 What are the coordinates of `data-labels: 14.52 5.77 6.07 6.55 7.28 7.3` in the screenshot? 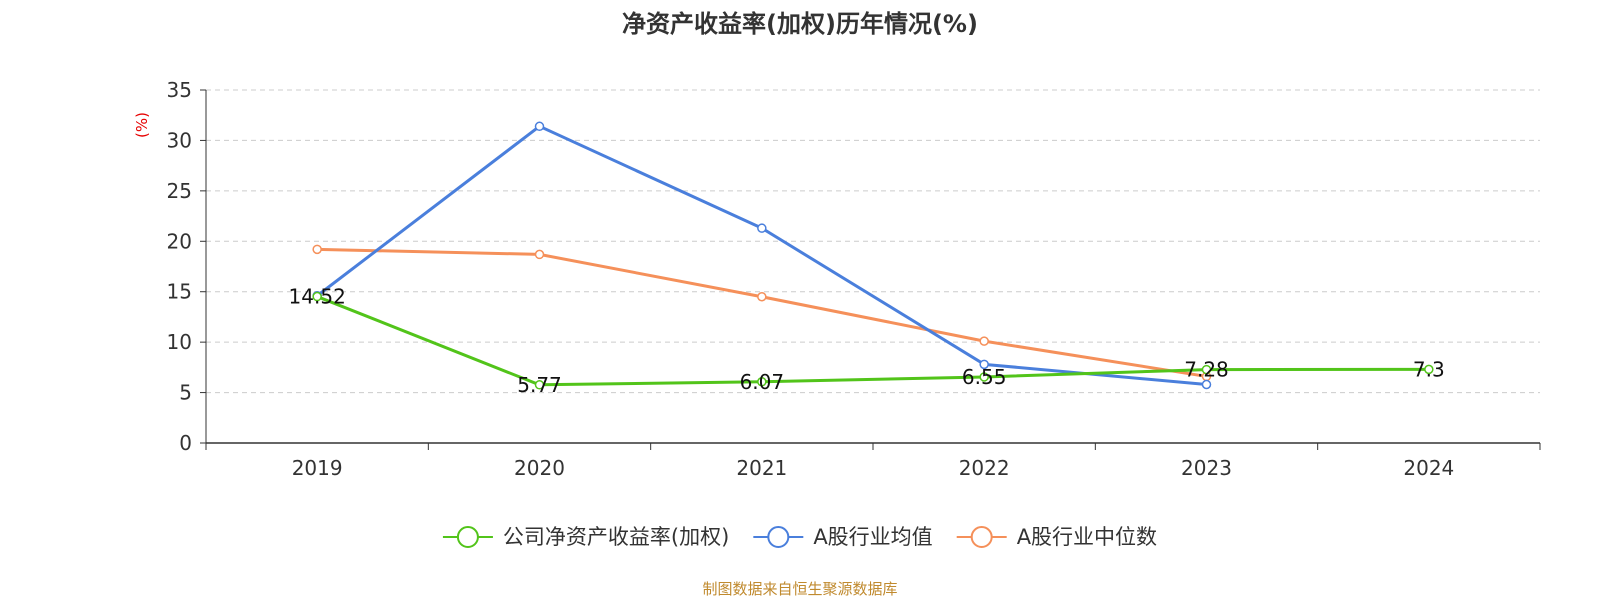 It's located at (867, 341).